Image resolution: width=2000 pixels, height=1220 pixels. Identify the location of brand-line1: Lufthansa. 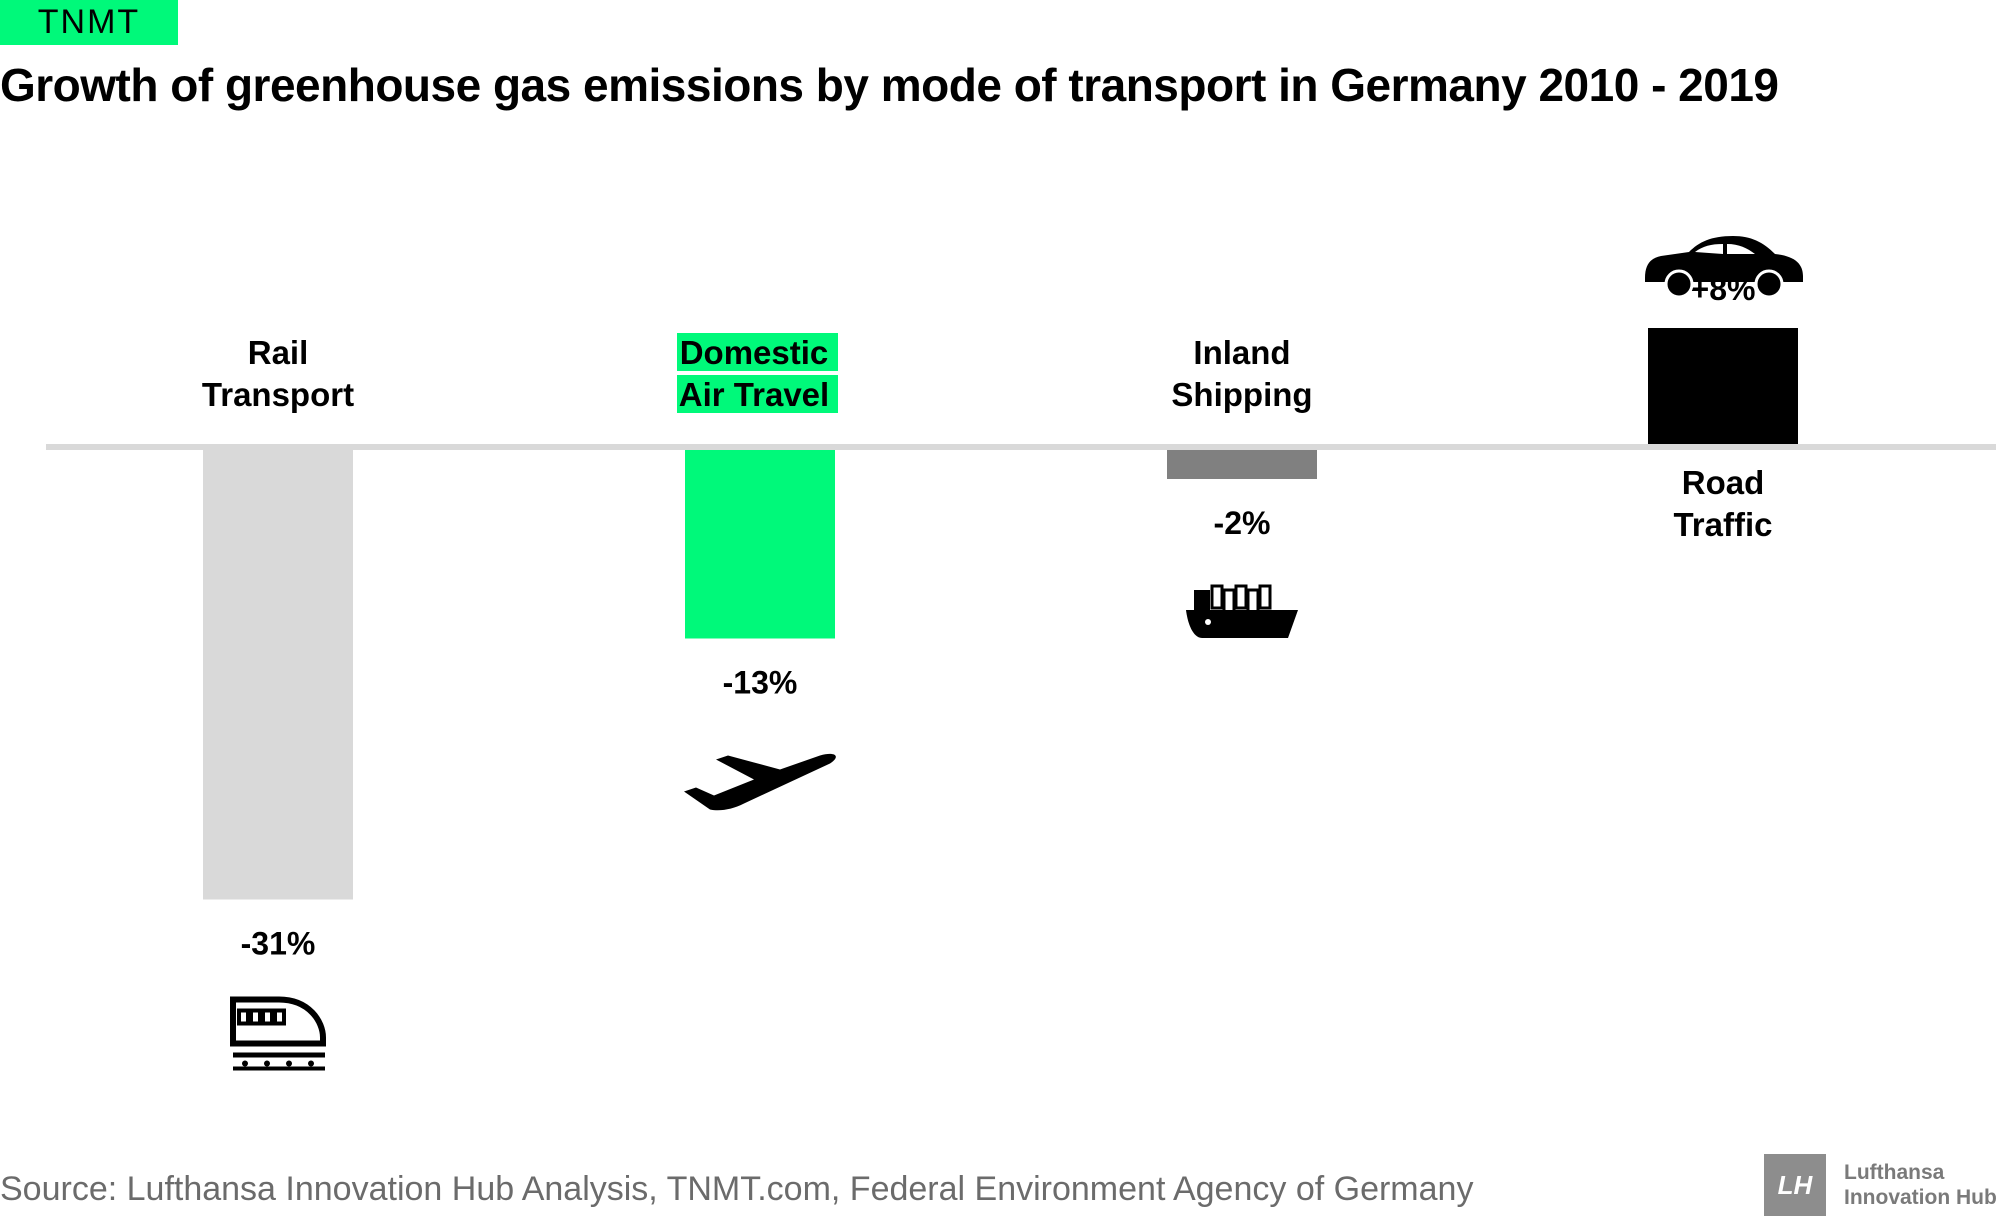
(1894, 1172).